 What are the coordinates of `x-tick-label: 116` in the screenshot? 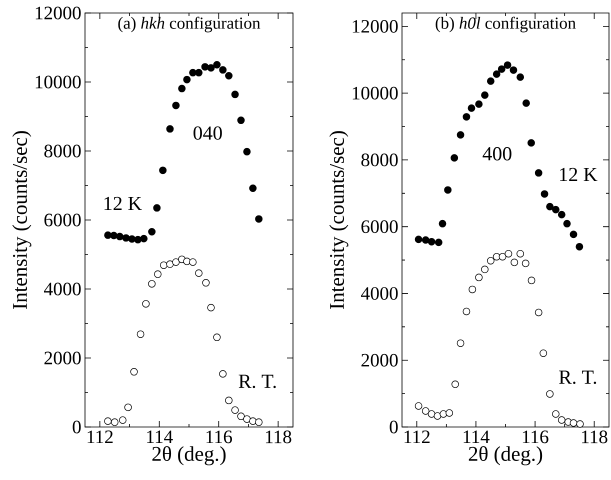 It's located at (535, 437).